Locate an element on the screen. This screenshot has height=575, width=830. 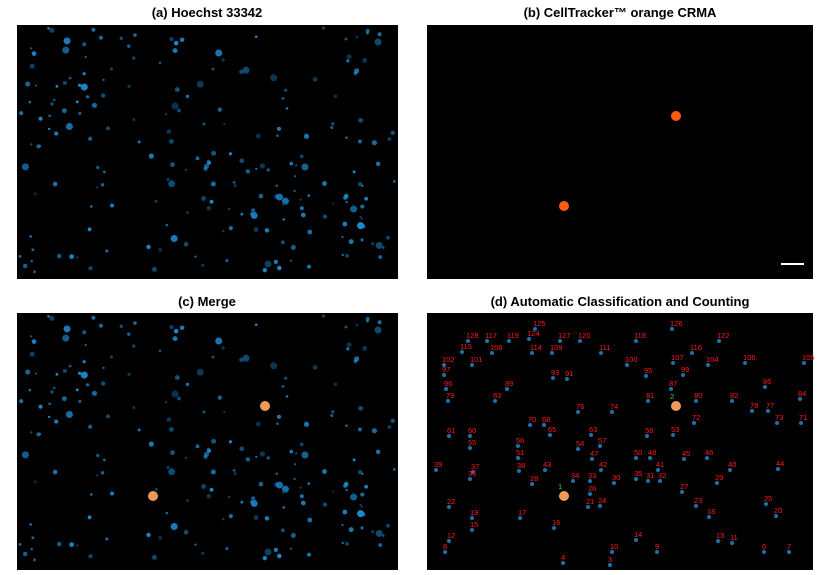
cell-label: 127 is located at coordinates (564, 335).